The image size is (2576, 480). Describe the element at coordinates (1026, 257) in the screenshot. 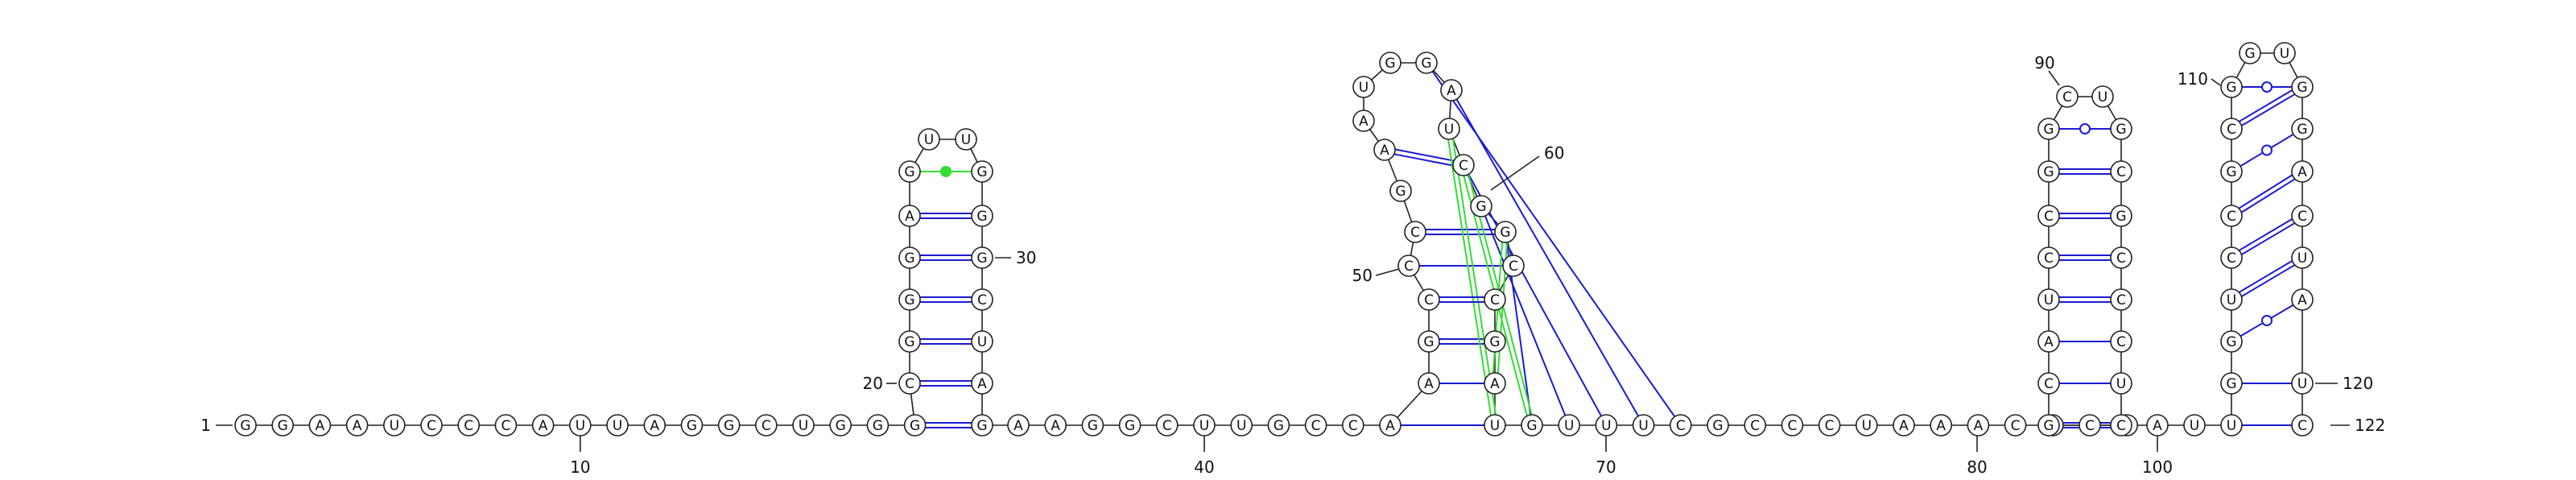

I see `position-label: 30` at that location.